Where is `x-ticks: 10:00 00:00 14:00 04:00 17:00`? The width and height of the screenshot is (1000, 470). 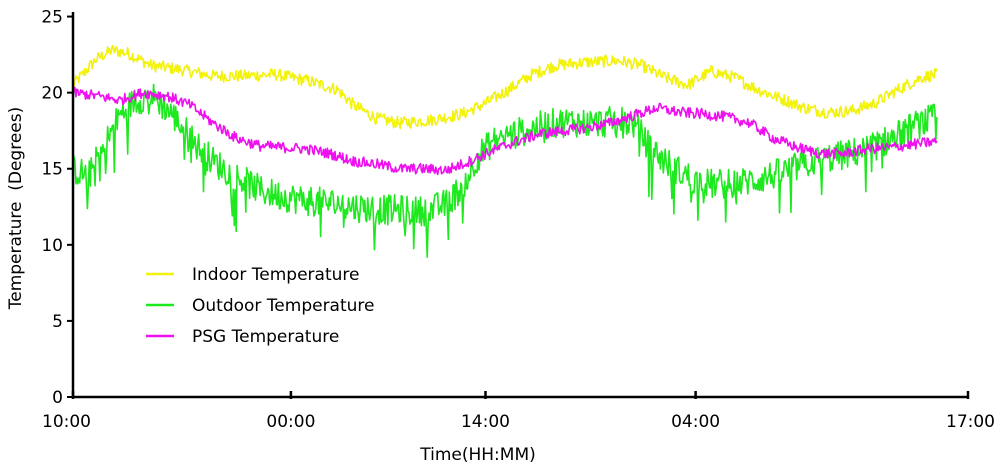 x-ticks: 10:00 00:00 14:00 04:00 17:00 is located at coordinates (518, 411).